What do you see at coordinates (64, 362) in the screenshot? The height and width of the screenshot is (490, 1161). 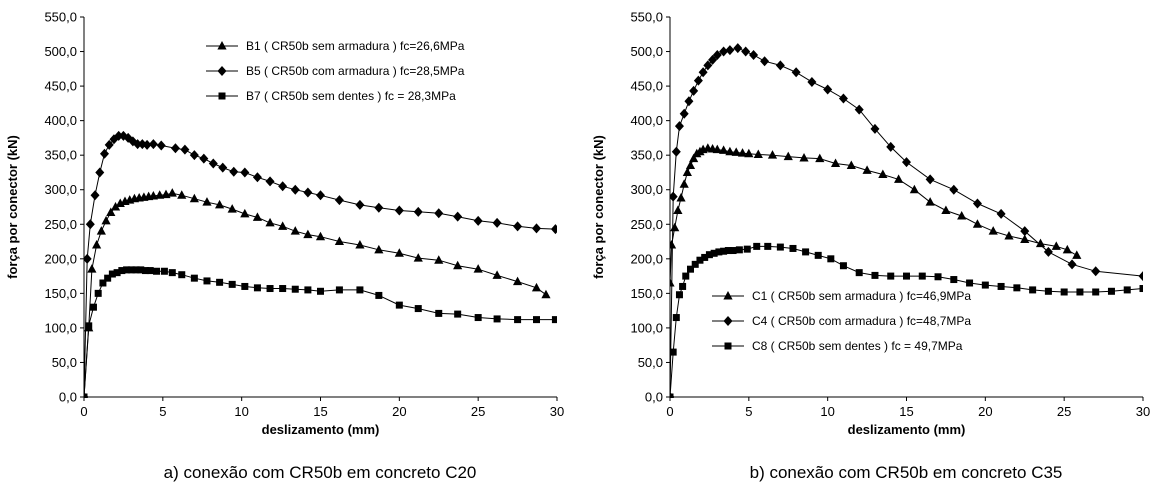 I see `y-tick-label: 50,0` at bounding box center [64, 362].